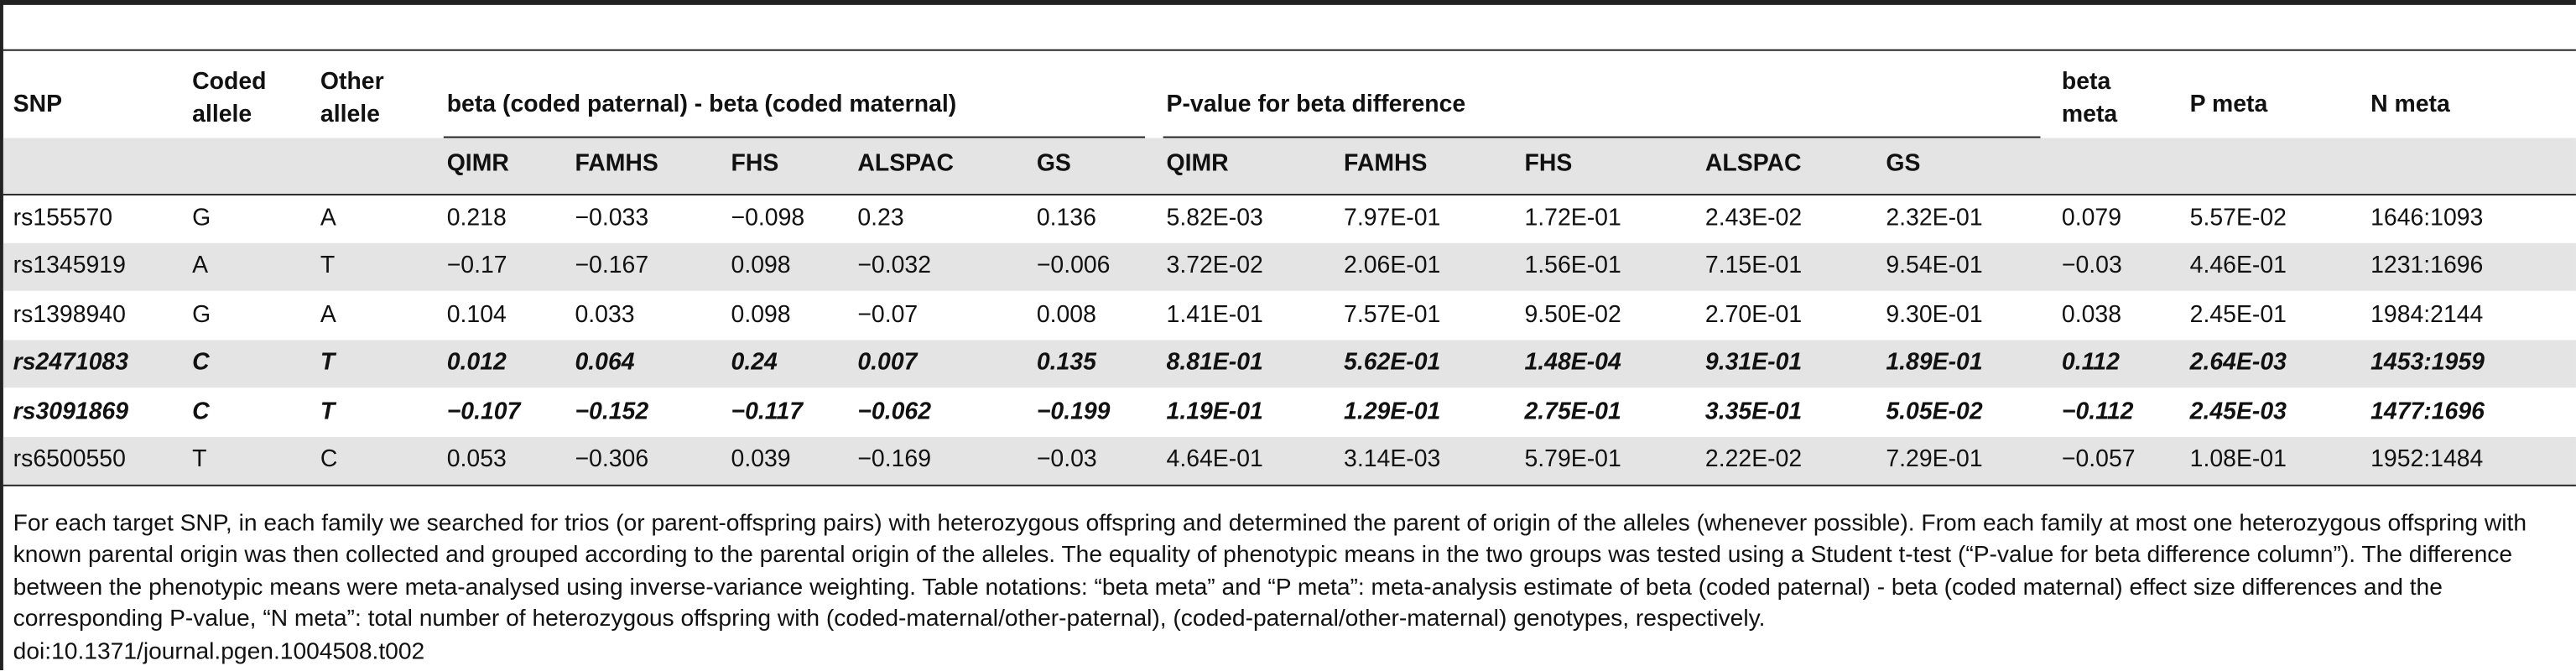 Image resolution: width=2576 pixels, height=671 pixels. What do you see at coordinates (1289, 166) in the screenshot?
I see `subheader-band` at bounding box center [1289, 166].